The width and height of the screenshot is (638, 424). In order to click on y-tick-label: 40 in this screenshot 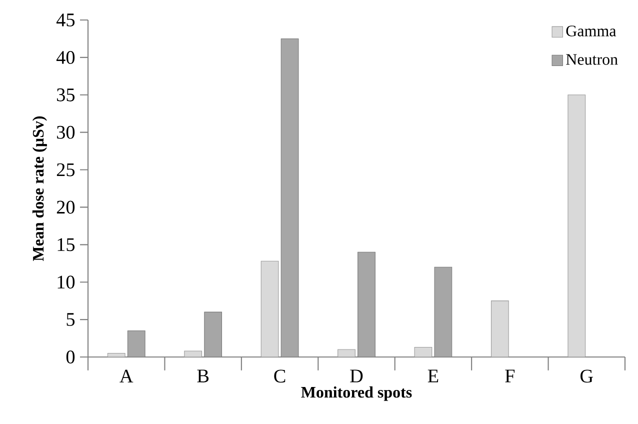, I will do `click(65, 57)`.